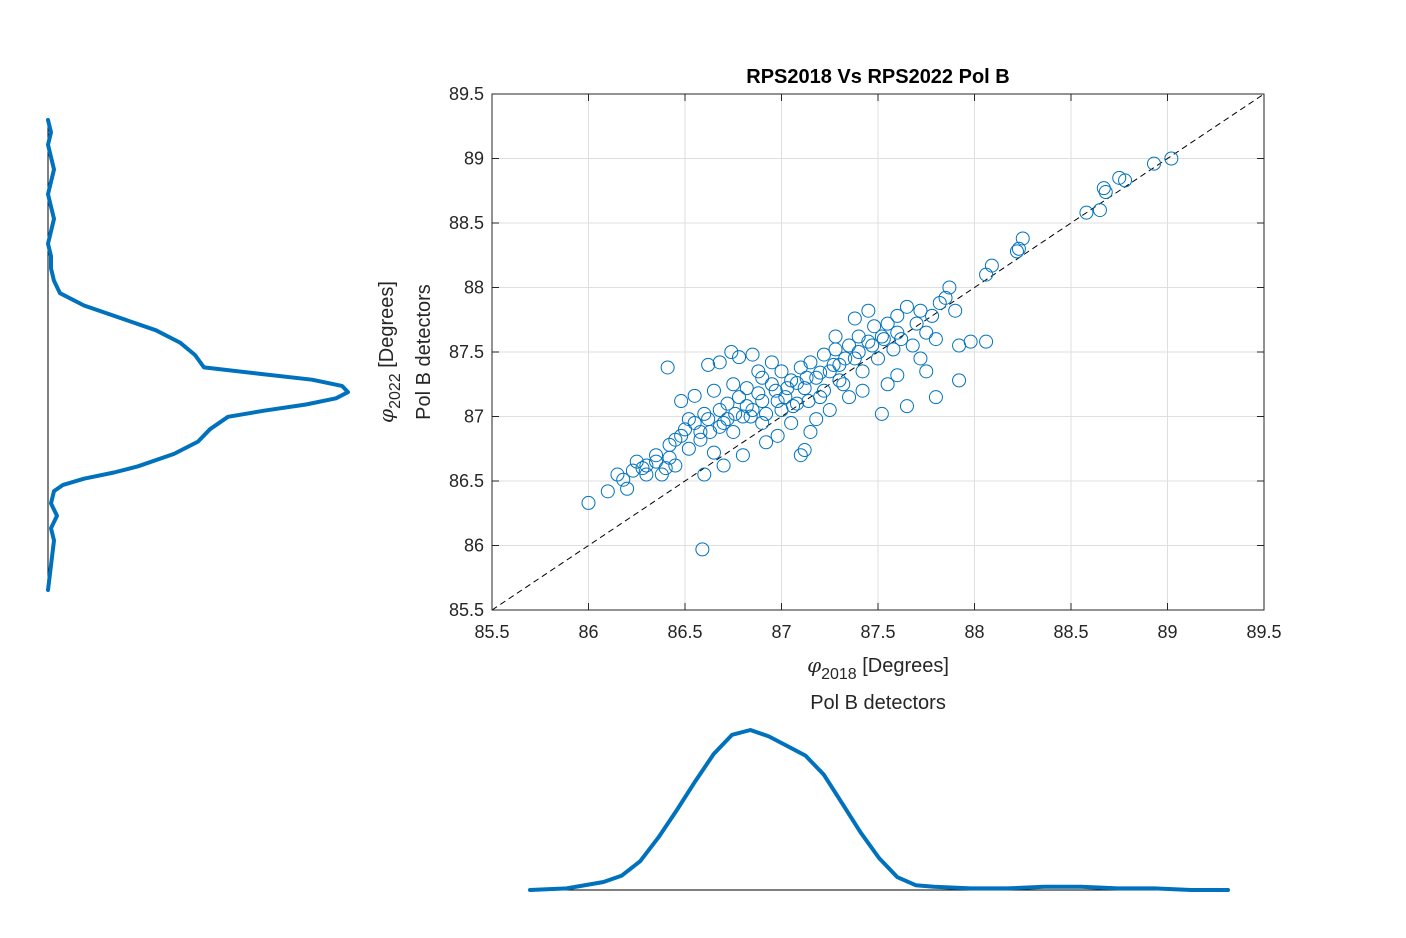  Describe the element at coordinates (879, 810) in the screenshot. I see `x-marginal-density` at that location.